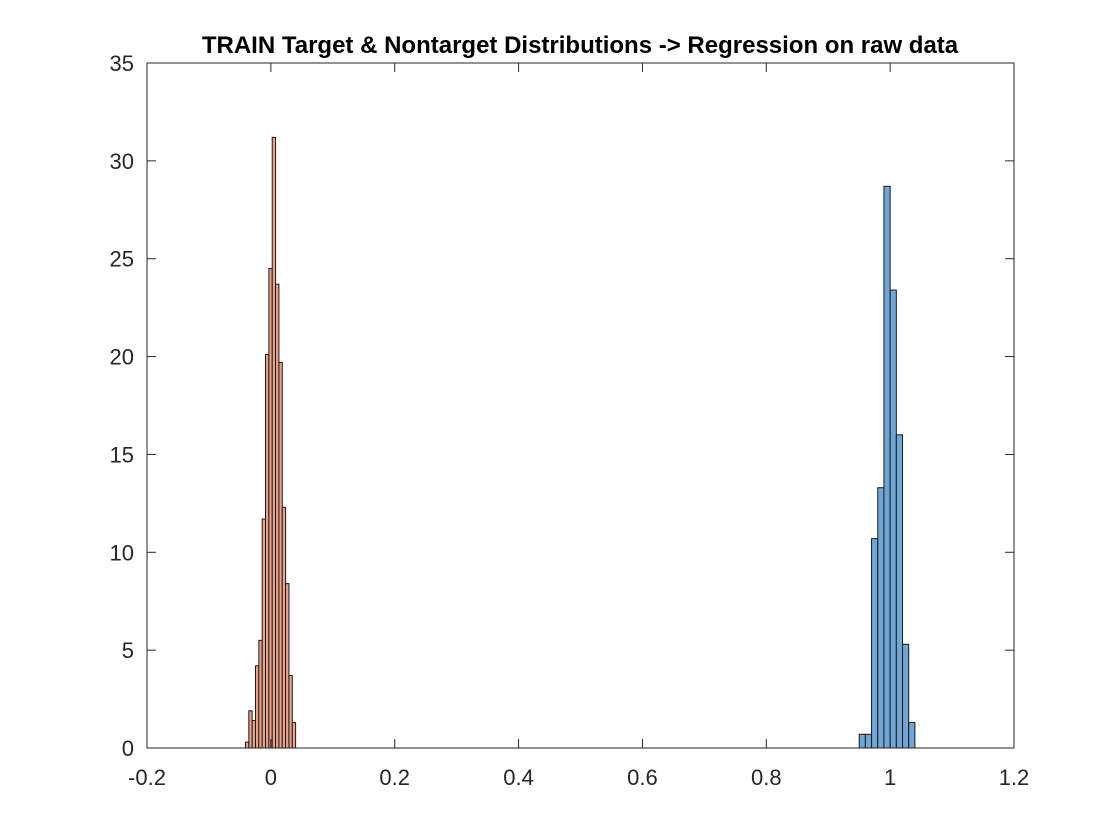 This screenshot has height=840, width=1120. Describe the element at coordinates (122, 259) in the screenshot. I see `y-tick-label-6: 25` at that location.